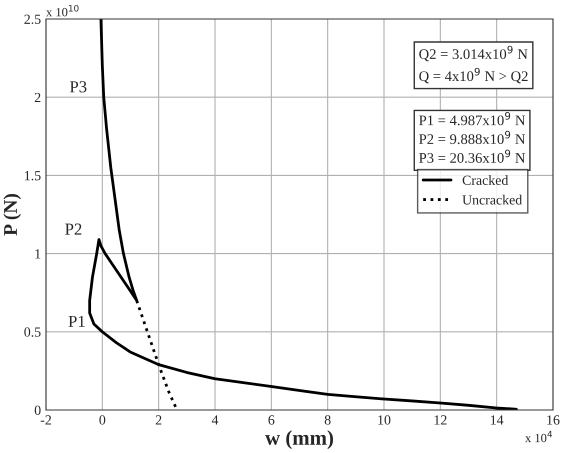 Image resolution: width=562 pixels, height=453 pixels. What do you see at coordinates (327, 420) in the screenshot?
I see `x-tick-label: 8` at bounding box center [327, 420].